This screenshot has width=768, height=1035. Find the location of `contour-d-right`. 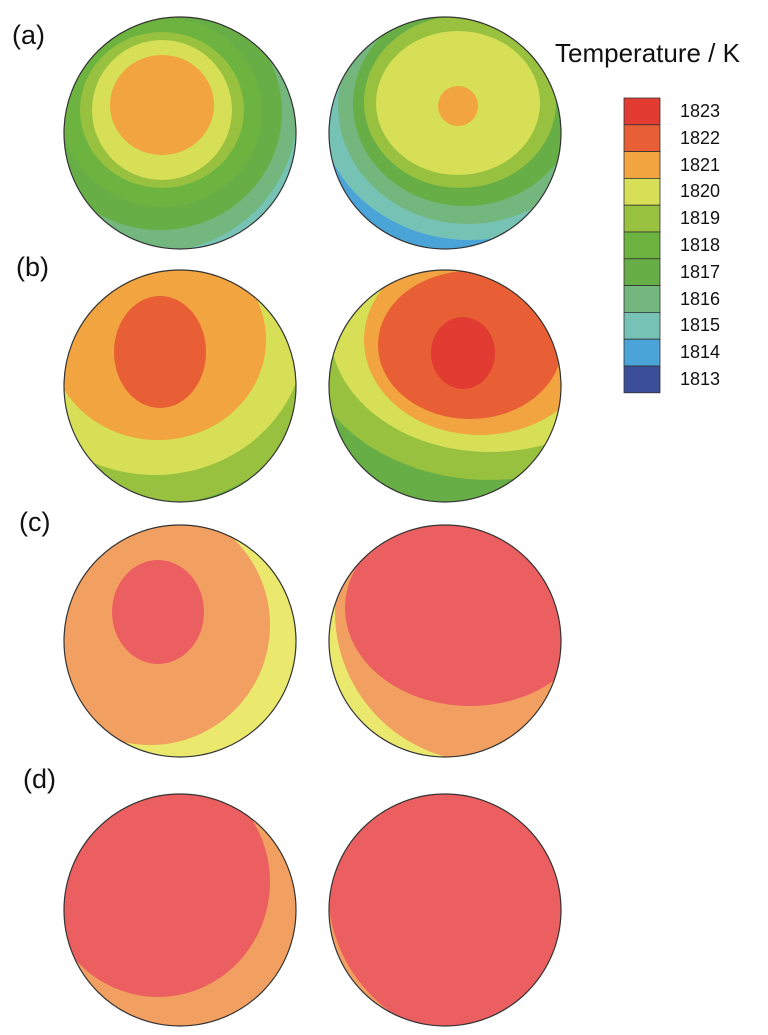

contour-d-right is located at coordinates (445, 910).